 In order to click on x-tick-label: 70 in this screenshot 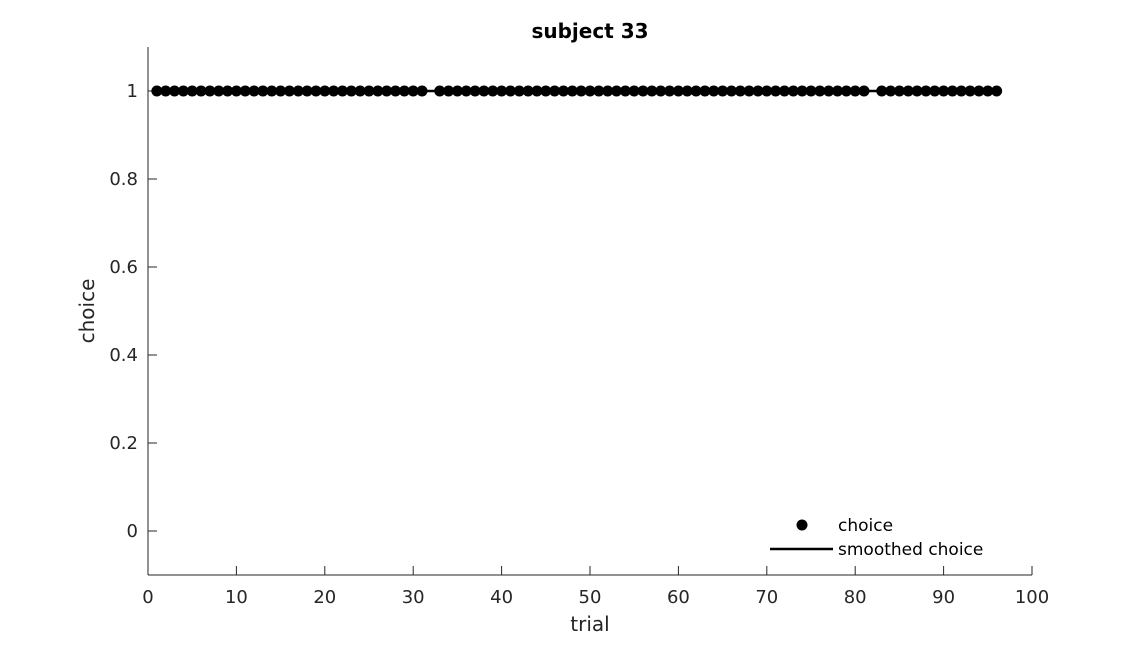, I will do `click(766, 597)`.